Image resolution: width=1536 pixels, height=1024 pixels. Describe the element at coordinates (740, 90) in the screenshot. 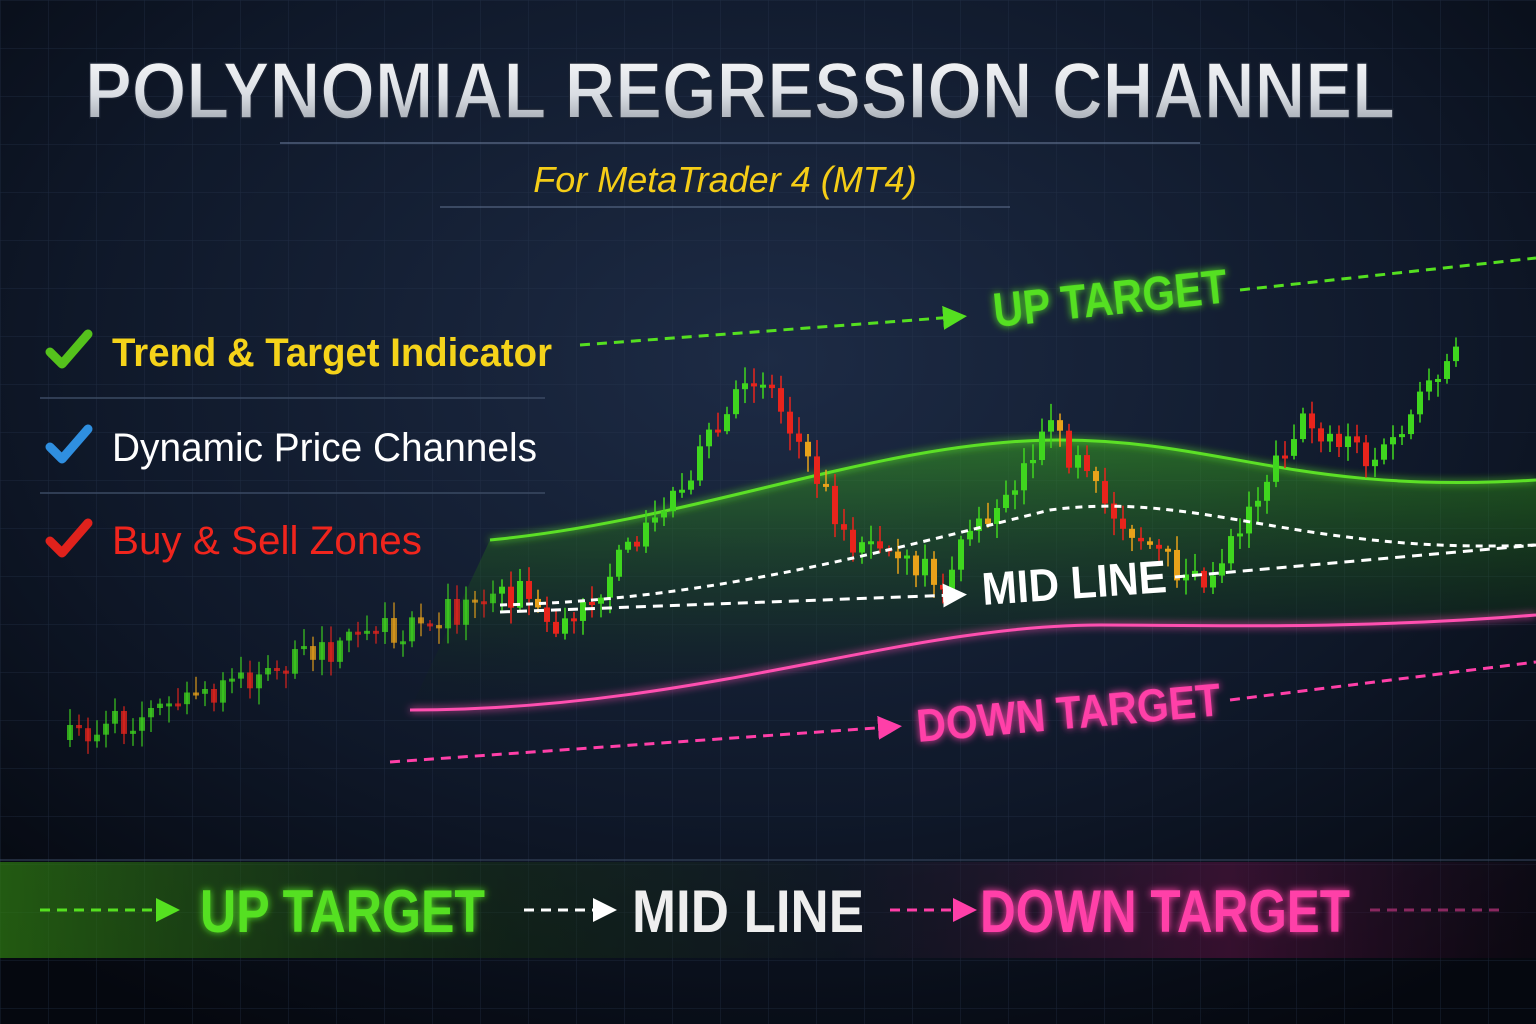

I see `title: POLYNOMIAL REGRESSION CHANNEL` at that location.